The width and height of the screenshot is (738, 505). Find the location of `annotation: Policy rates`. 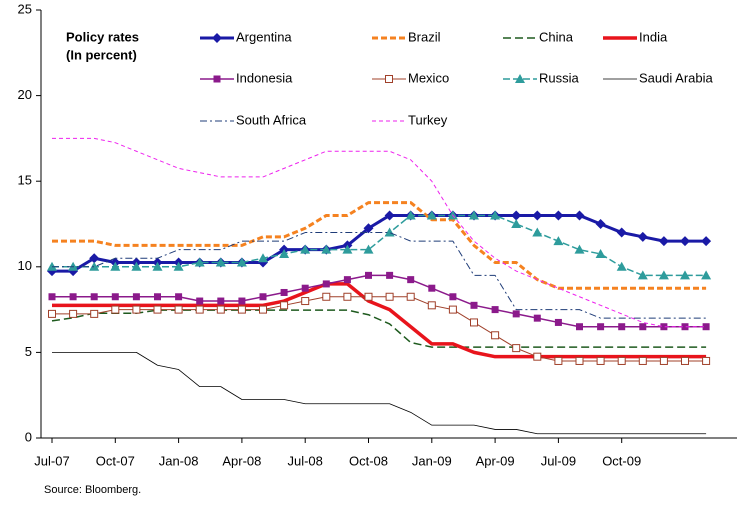

annotation: Policy rates is located at coordinates (102, 36).